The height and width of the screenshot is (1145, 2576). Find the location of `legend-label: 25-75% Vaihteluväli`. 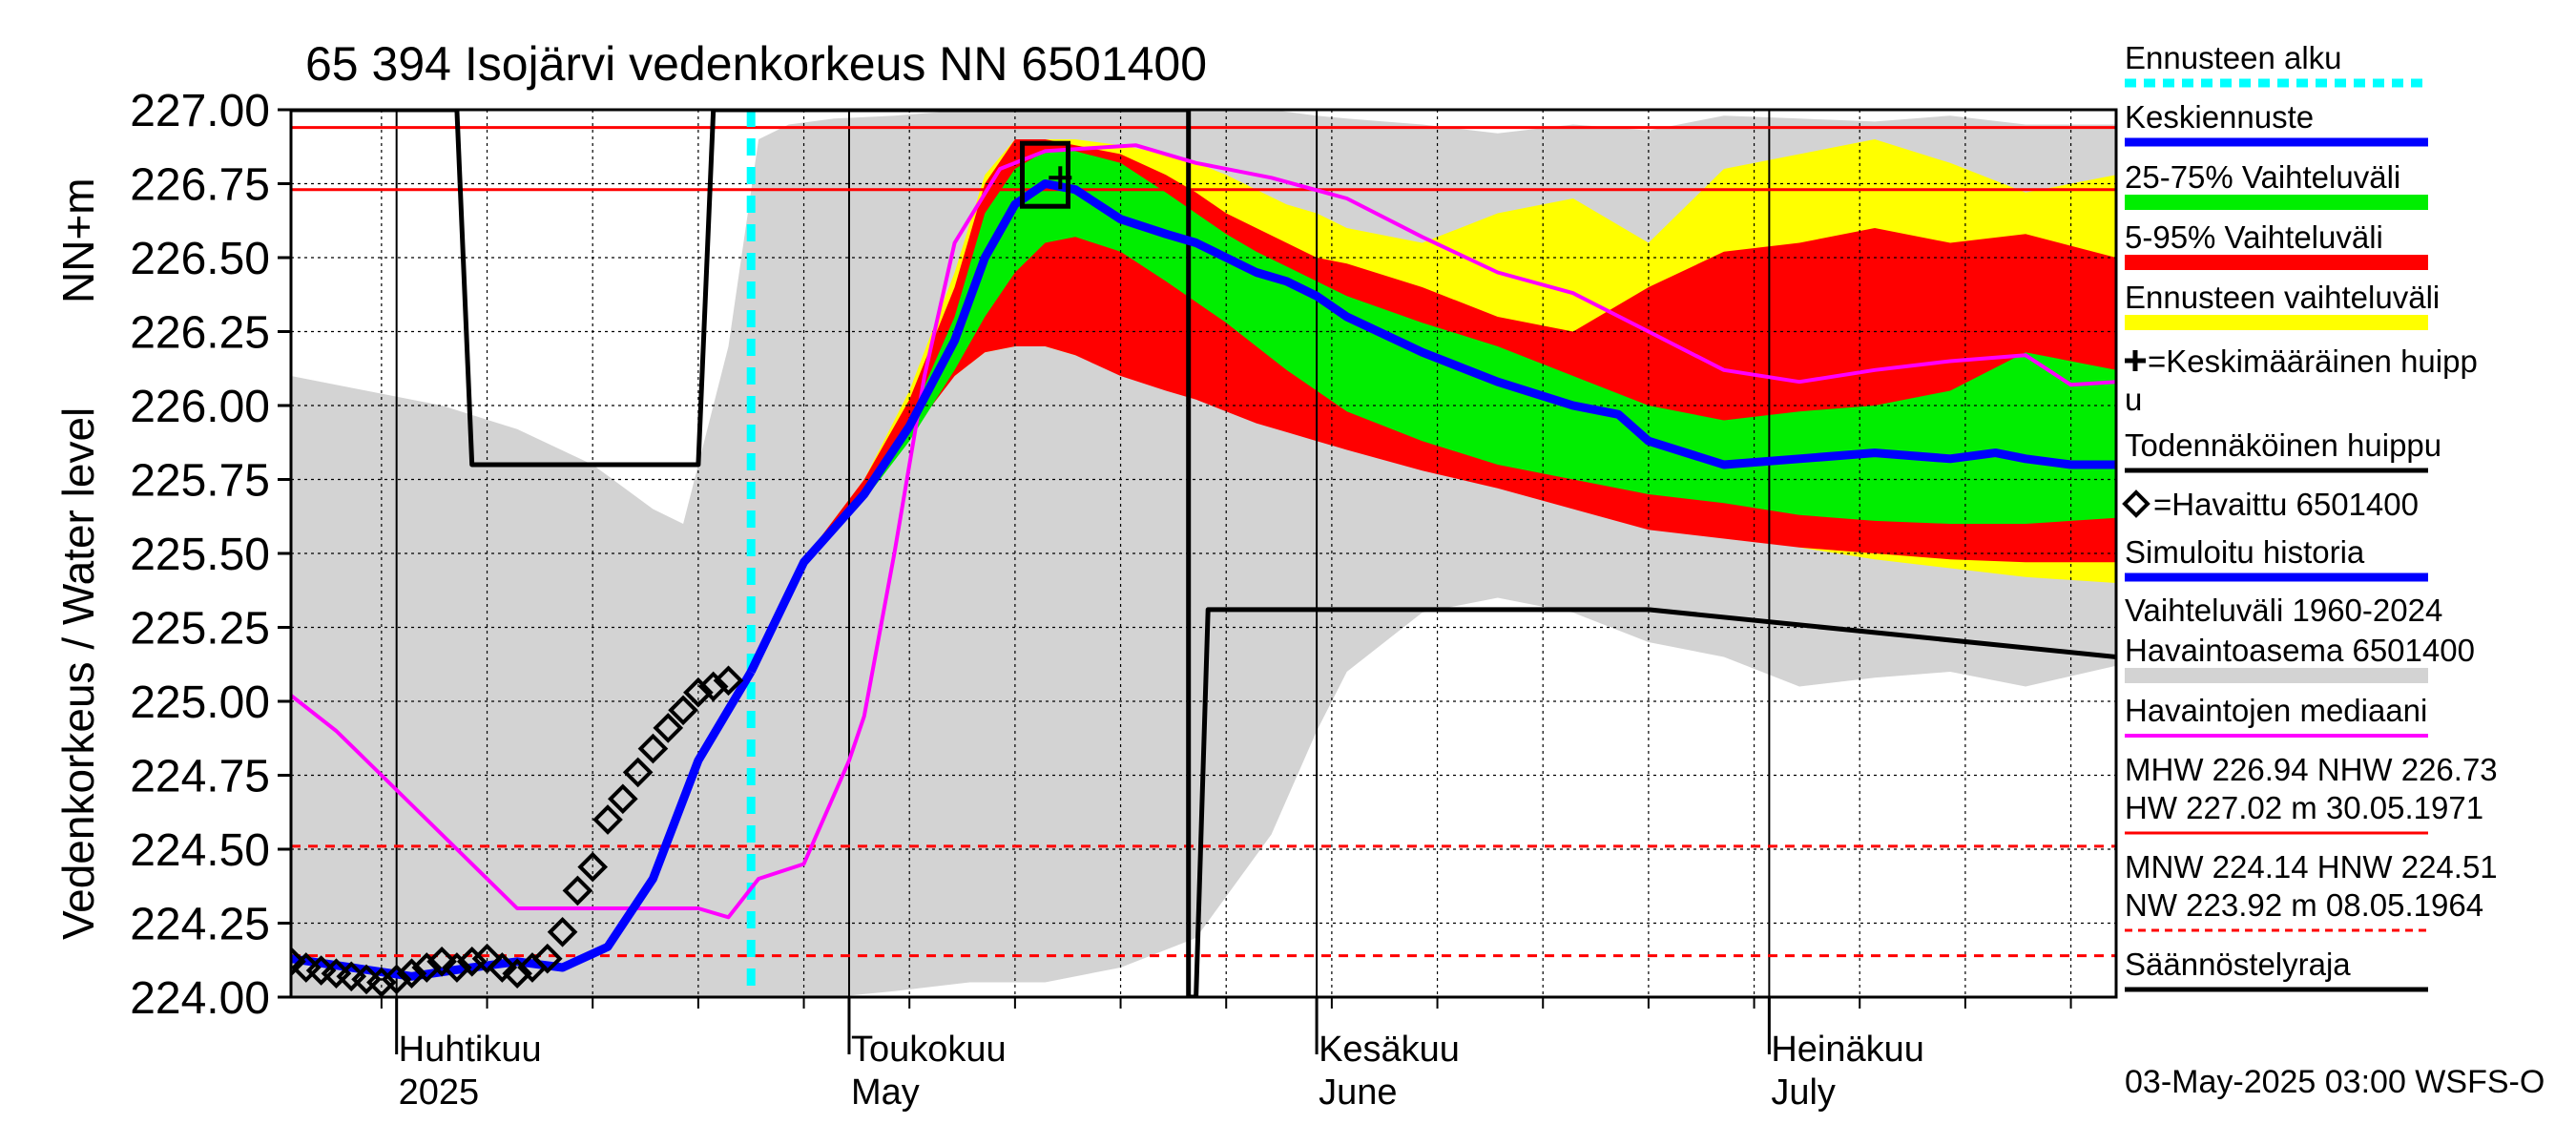

legend-label: 25-75% Vaihteluväli is located at coordinates (2262, 177).